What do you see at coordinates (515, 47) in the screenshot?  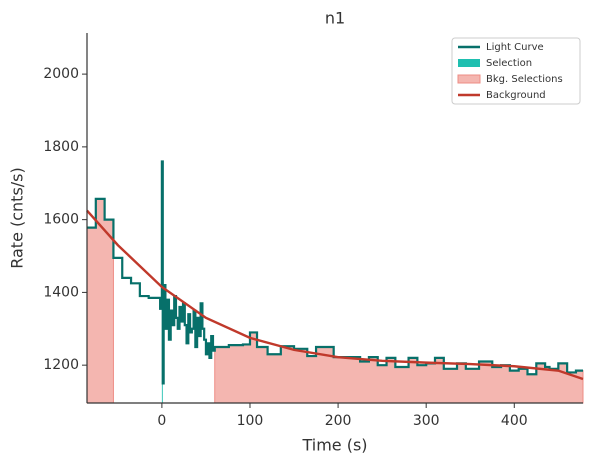 I see `legend-label: Light Curve` at bounding box center [515, 47].